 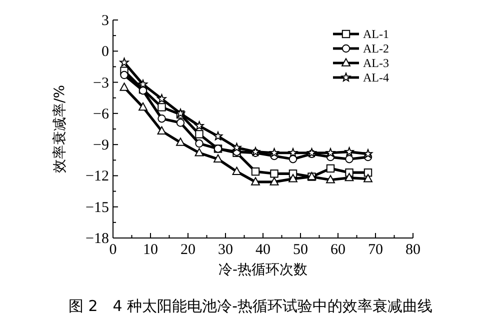 What do you see at coordinates (97, 208) in the screenshot?
I see `y-tick-label: −15` at bounding box center [97, 208].